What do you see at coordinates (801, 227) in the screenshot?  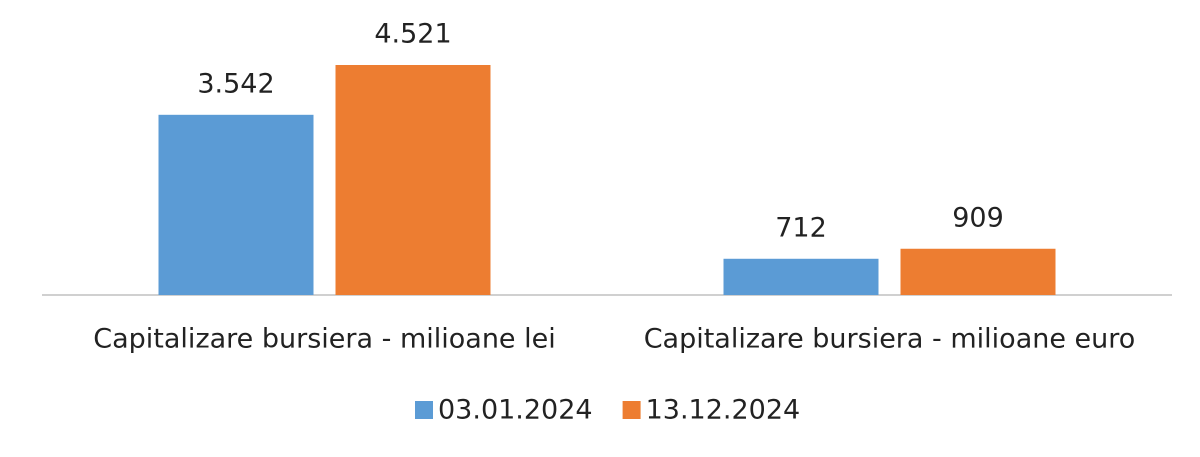 I see `data-label: 712` at bounding box center [801, 227].